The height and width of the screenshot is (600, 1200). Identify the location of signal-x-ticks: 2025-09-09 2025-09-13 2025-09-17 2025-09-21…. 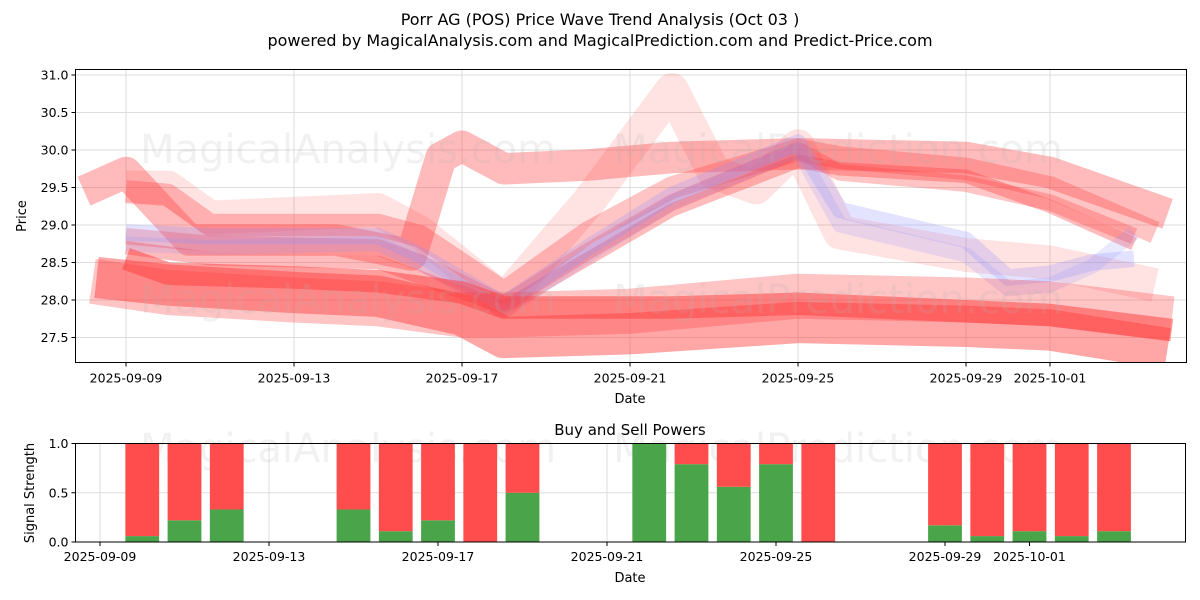
(565, 553).